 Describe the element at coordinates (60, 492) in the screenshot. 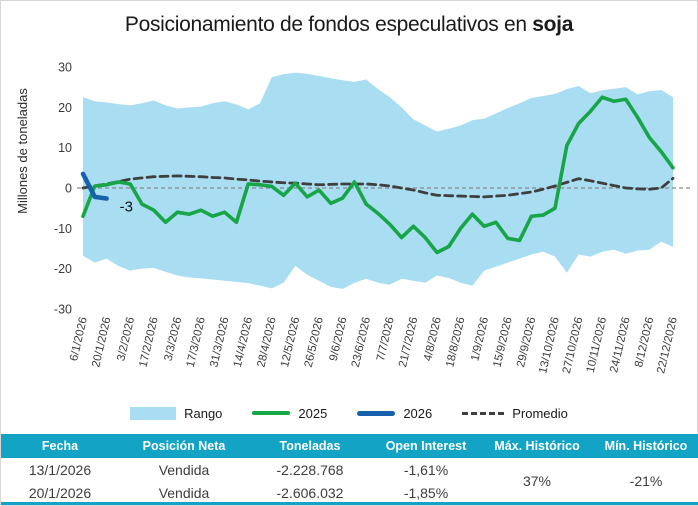

I see `cell-fecha: 20/1/2026` at that location.